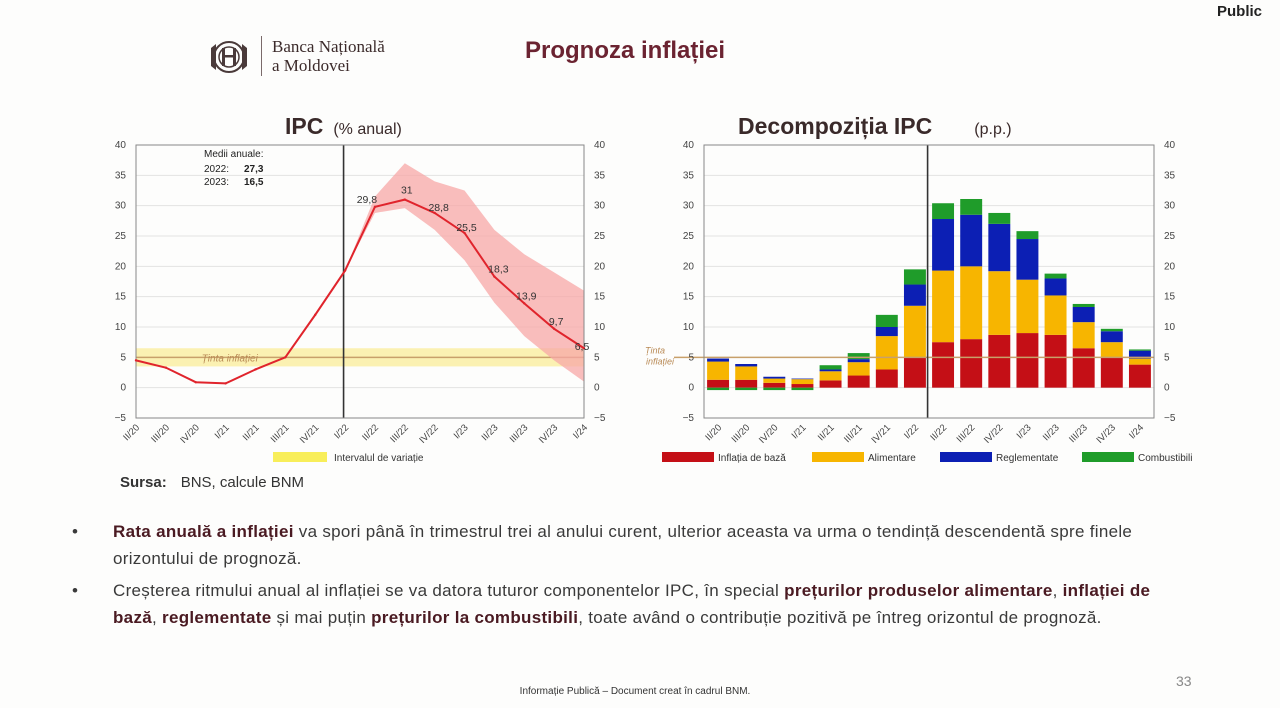  What do you see at coordinates (526, 296) in the screenshot?
I see `data-label: 13,9` at bounding box center [526, 296].